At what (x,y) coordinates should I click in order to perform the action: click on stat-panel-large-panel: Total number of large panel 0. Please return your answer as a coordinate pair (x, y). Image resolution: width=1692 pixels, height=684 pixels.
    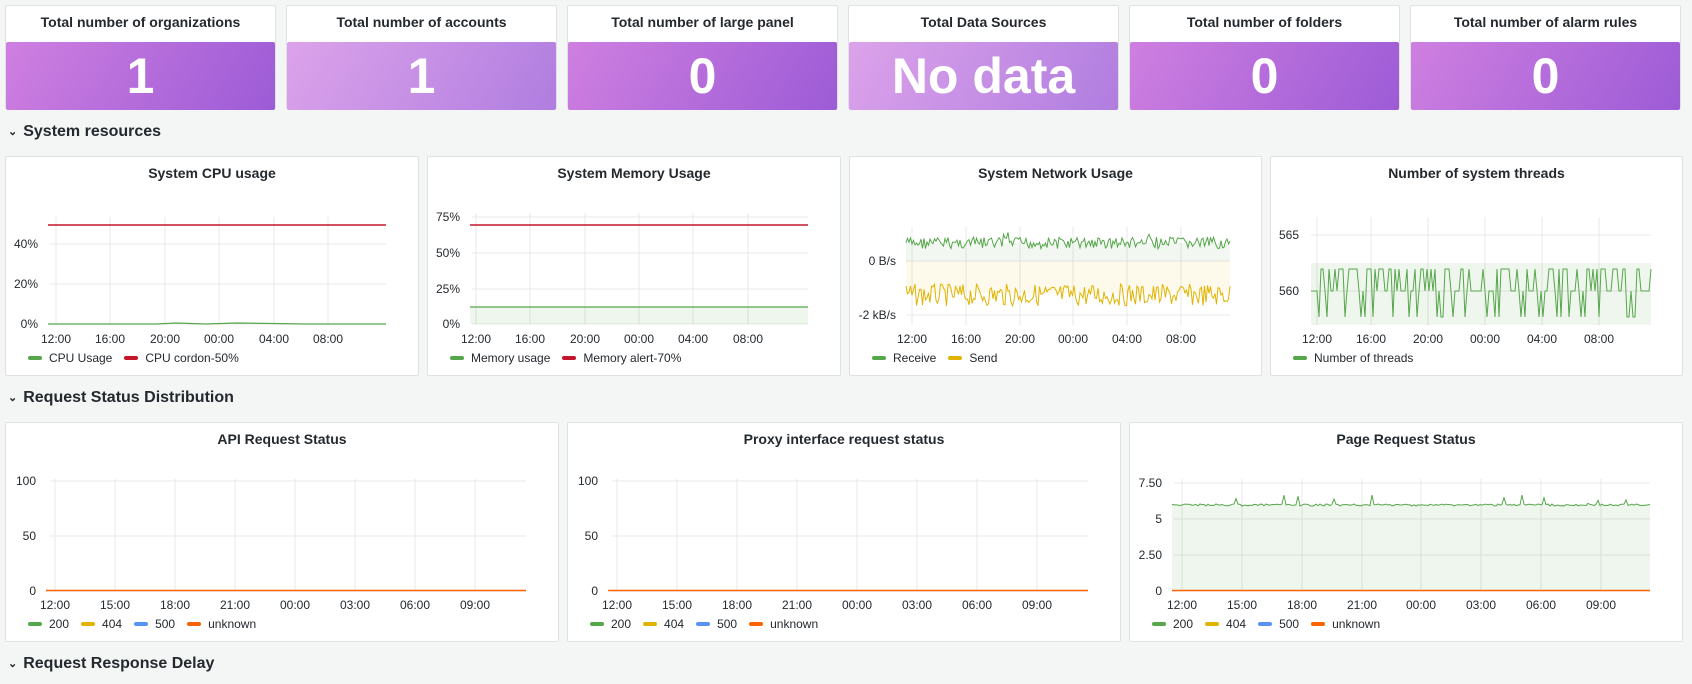
    Looking at the image, I should click on (702, 57).